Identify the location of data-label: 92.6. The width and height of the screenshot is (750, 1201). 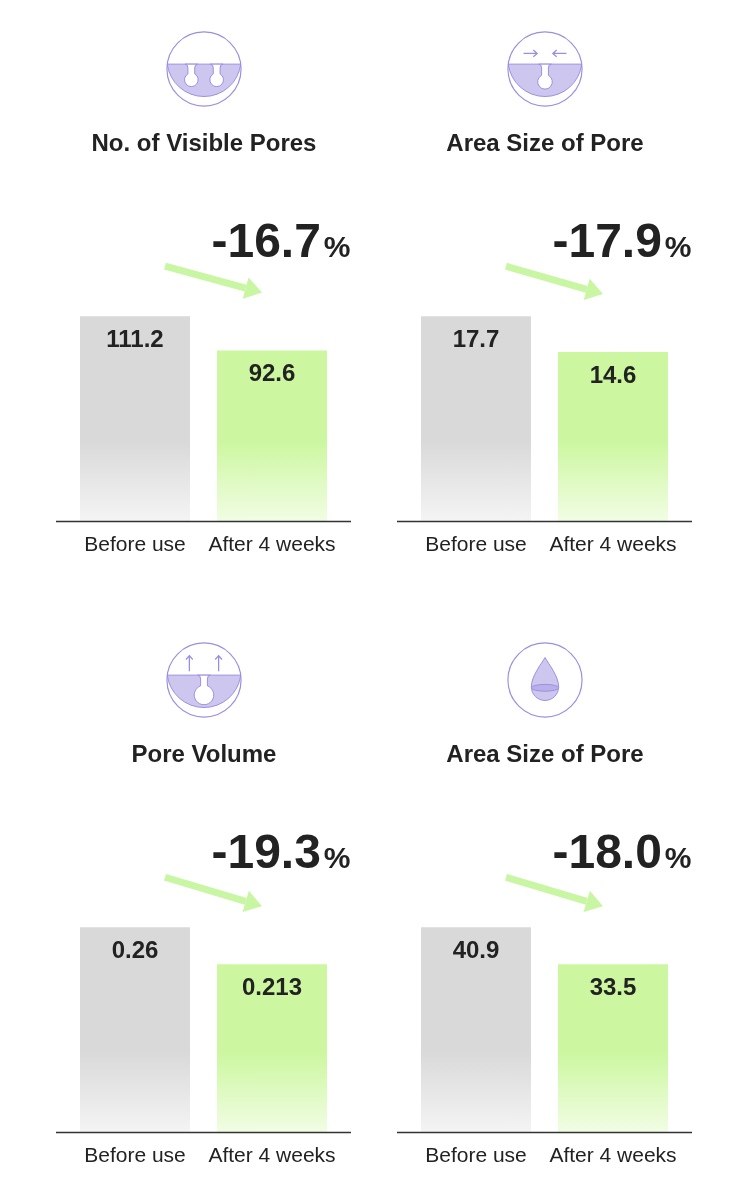
(272, 373).